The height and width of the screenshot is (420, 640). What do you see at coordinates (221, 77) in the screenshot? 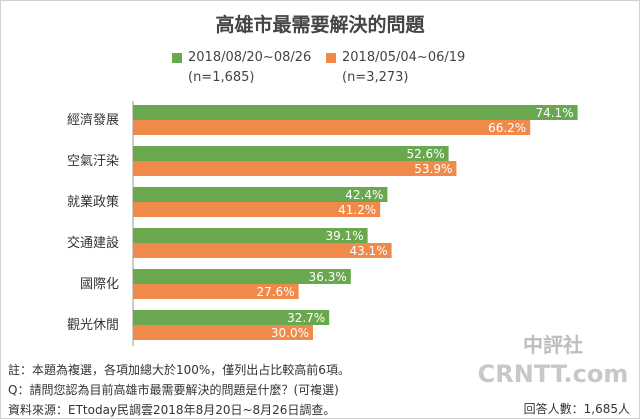
I see `legend-note-series-1: (n=1,685)` at bounding box center [221, 77].